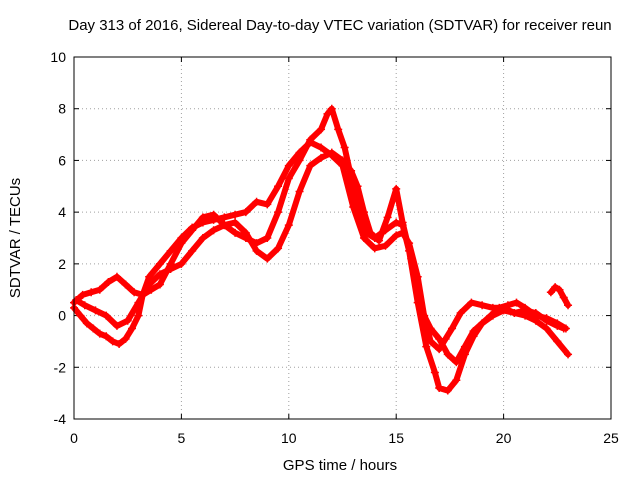 This screenshot has height=480, width=640. What do you see at coordinates (396, 438) in the screenshot?
I see `x-tick-label: 15` at bounding box center [396, 438].